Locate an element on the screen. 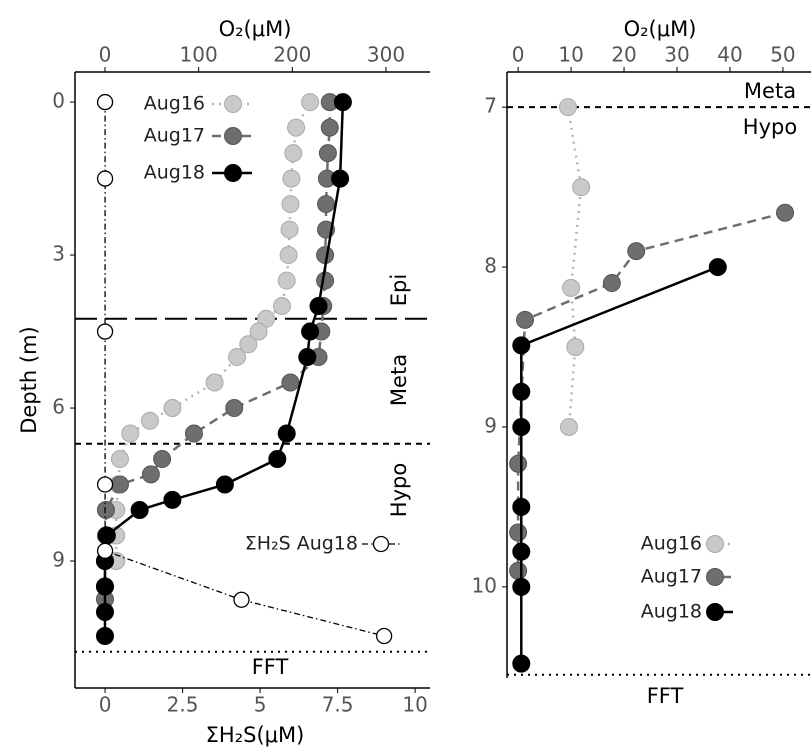  x-tick-label: 0 is located at coordinates (518, 55).